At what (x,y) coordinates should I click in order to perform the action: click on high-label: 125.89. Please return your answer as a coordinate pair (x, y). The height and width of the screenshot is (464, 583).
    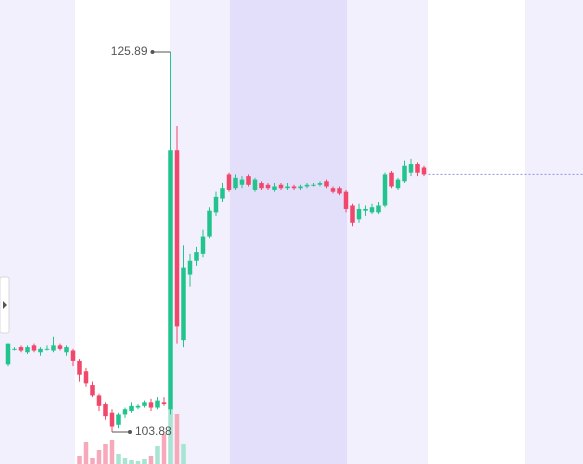
    Looking at the image, I should click on (129, 51).